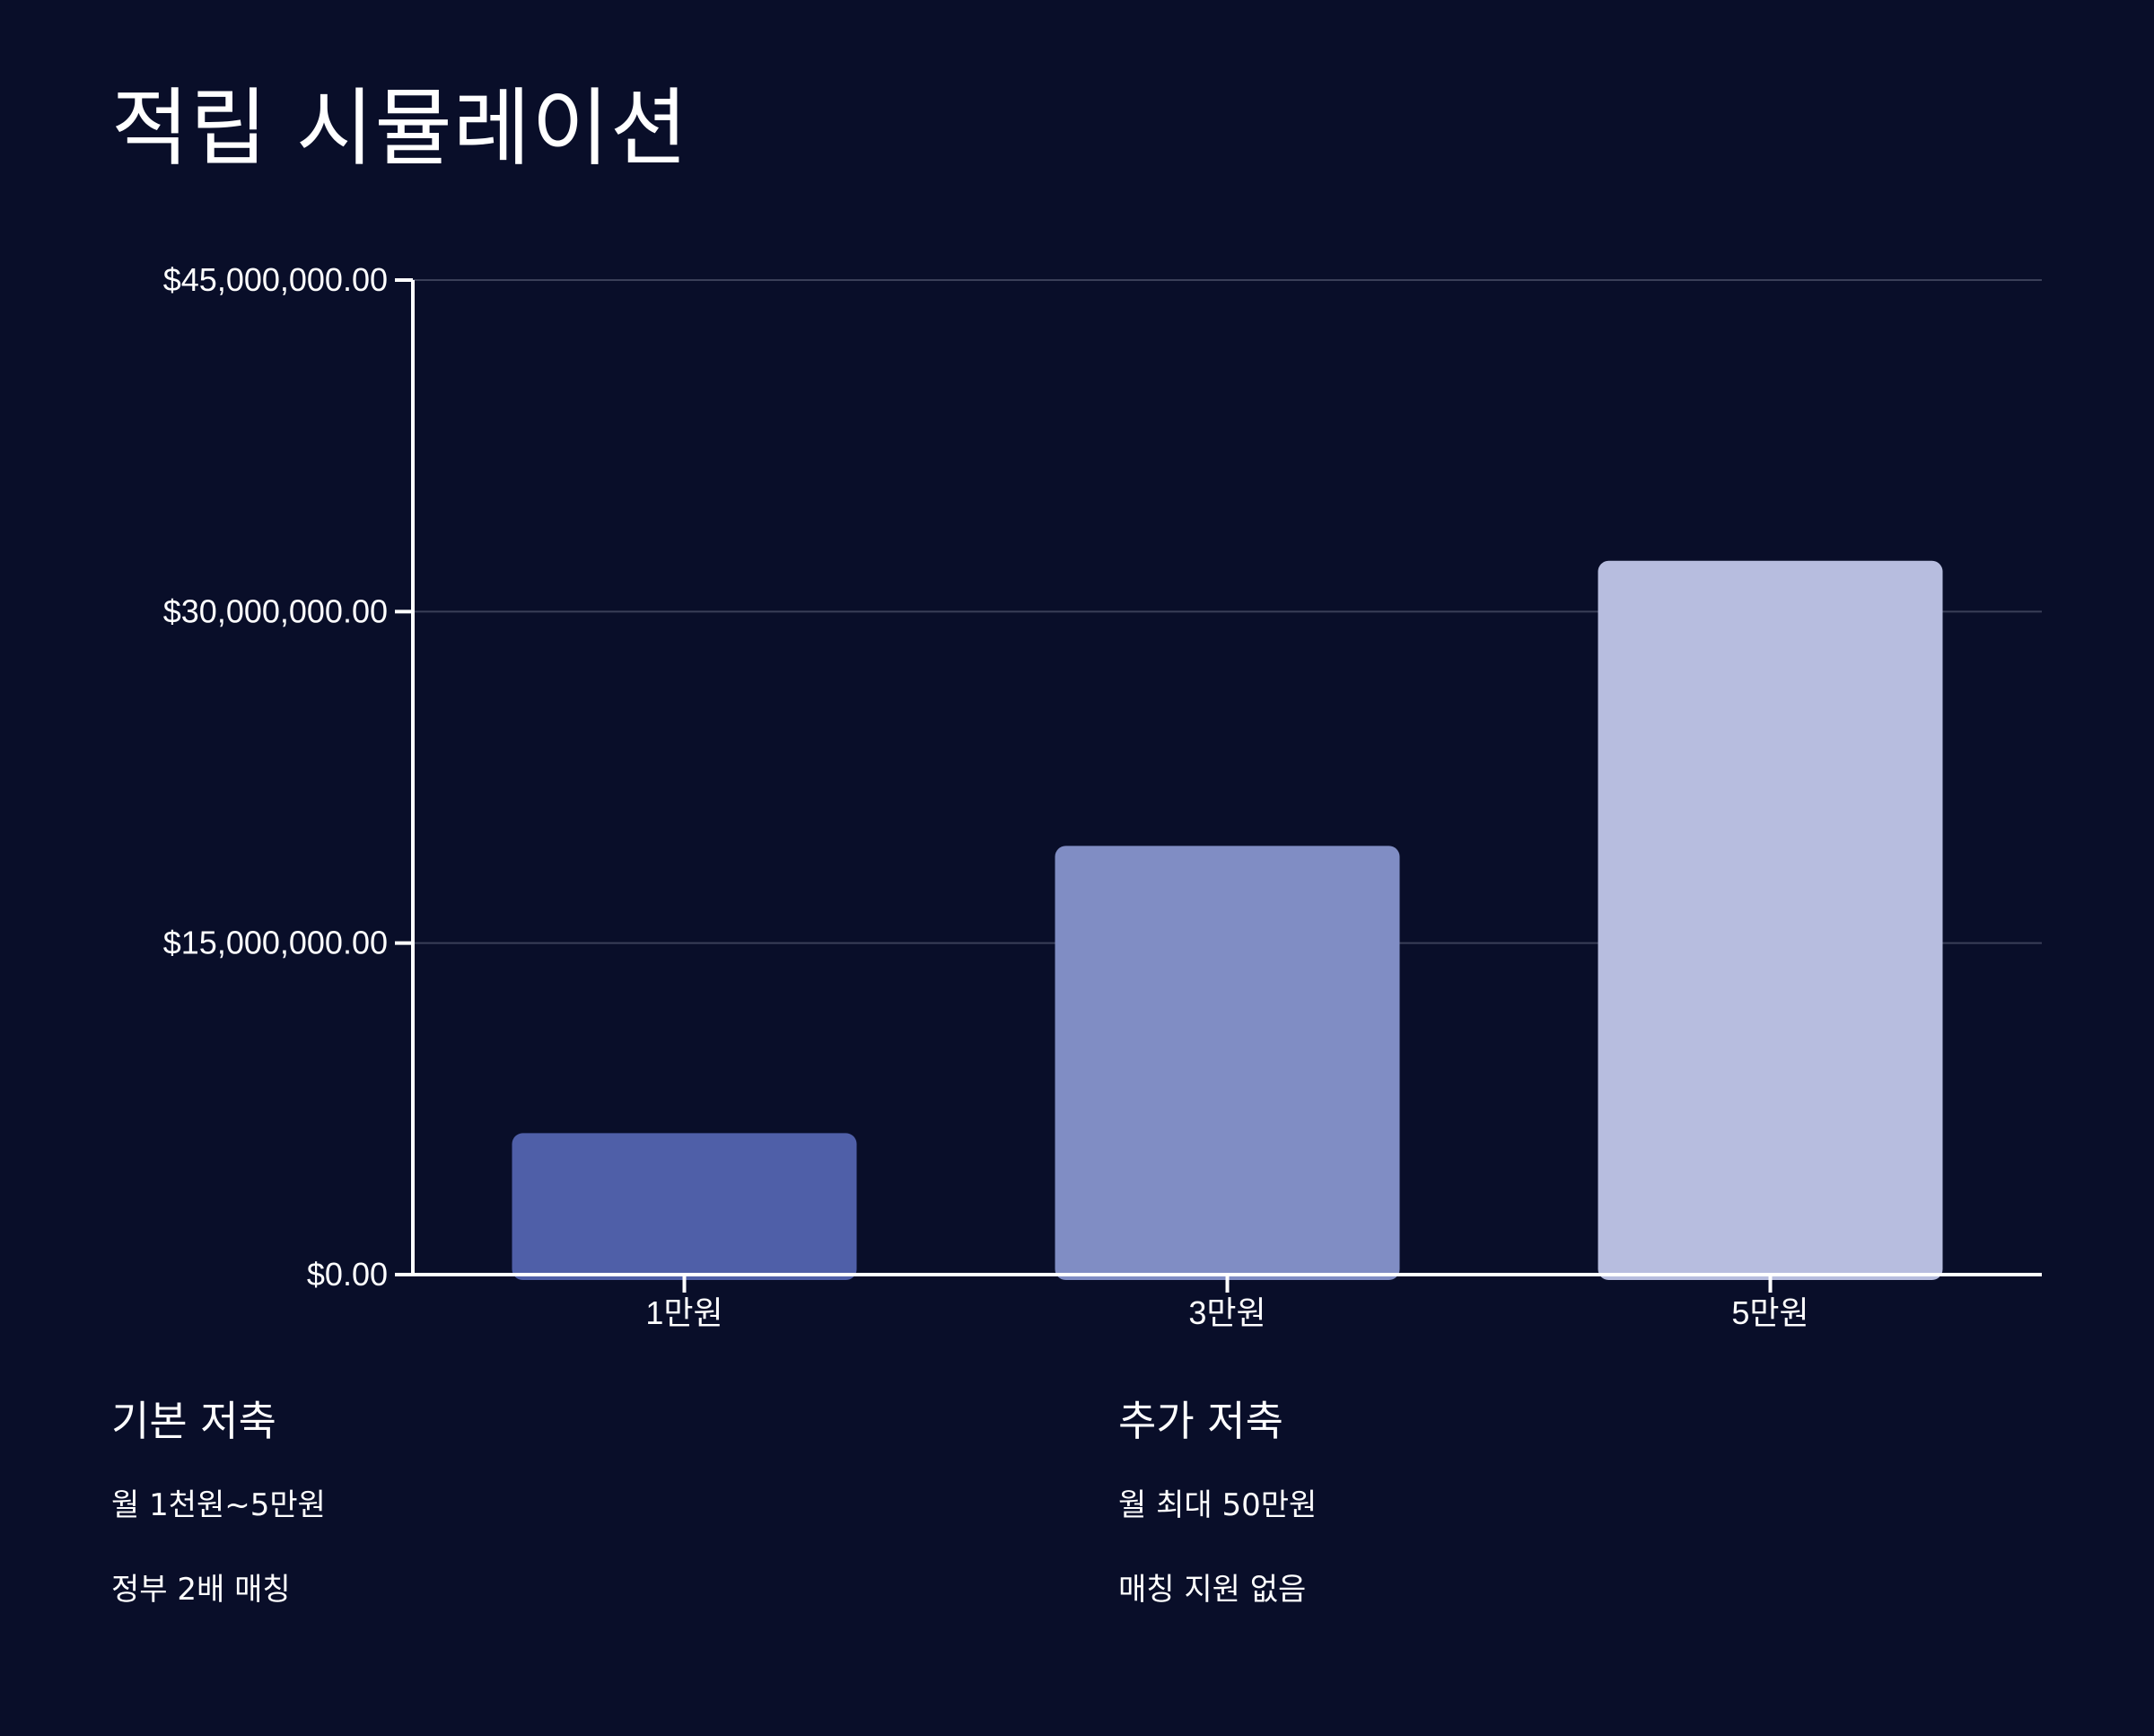 This screenshot has width=2154, height=1736. What do you see at coordinates (218, 1506) in the screenshot?
I see `basic-savings-range: 월 1천원~5만원` at bounding box center [218, 1506].